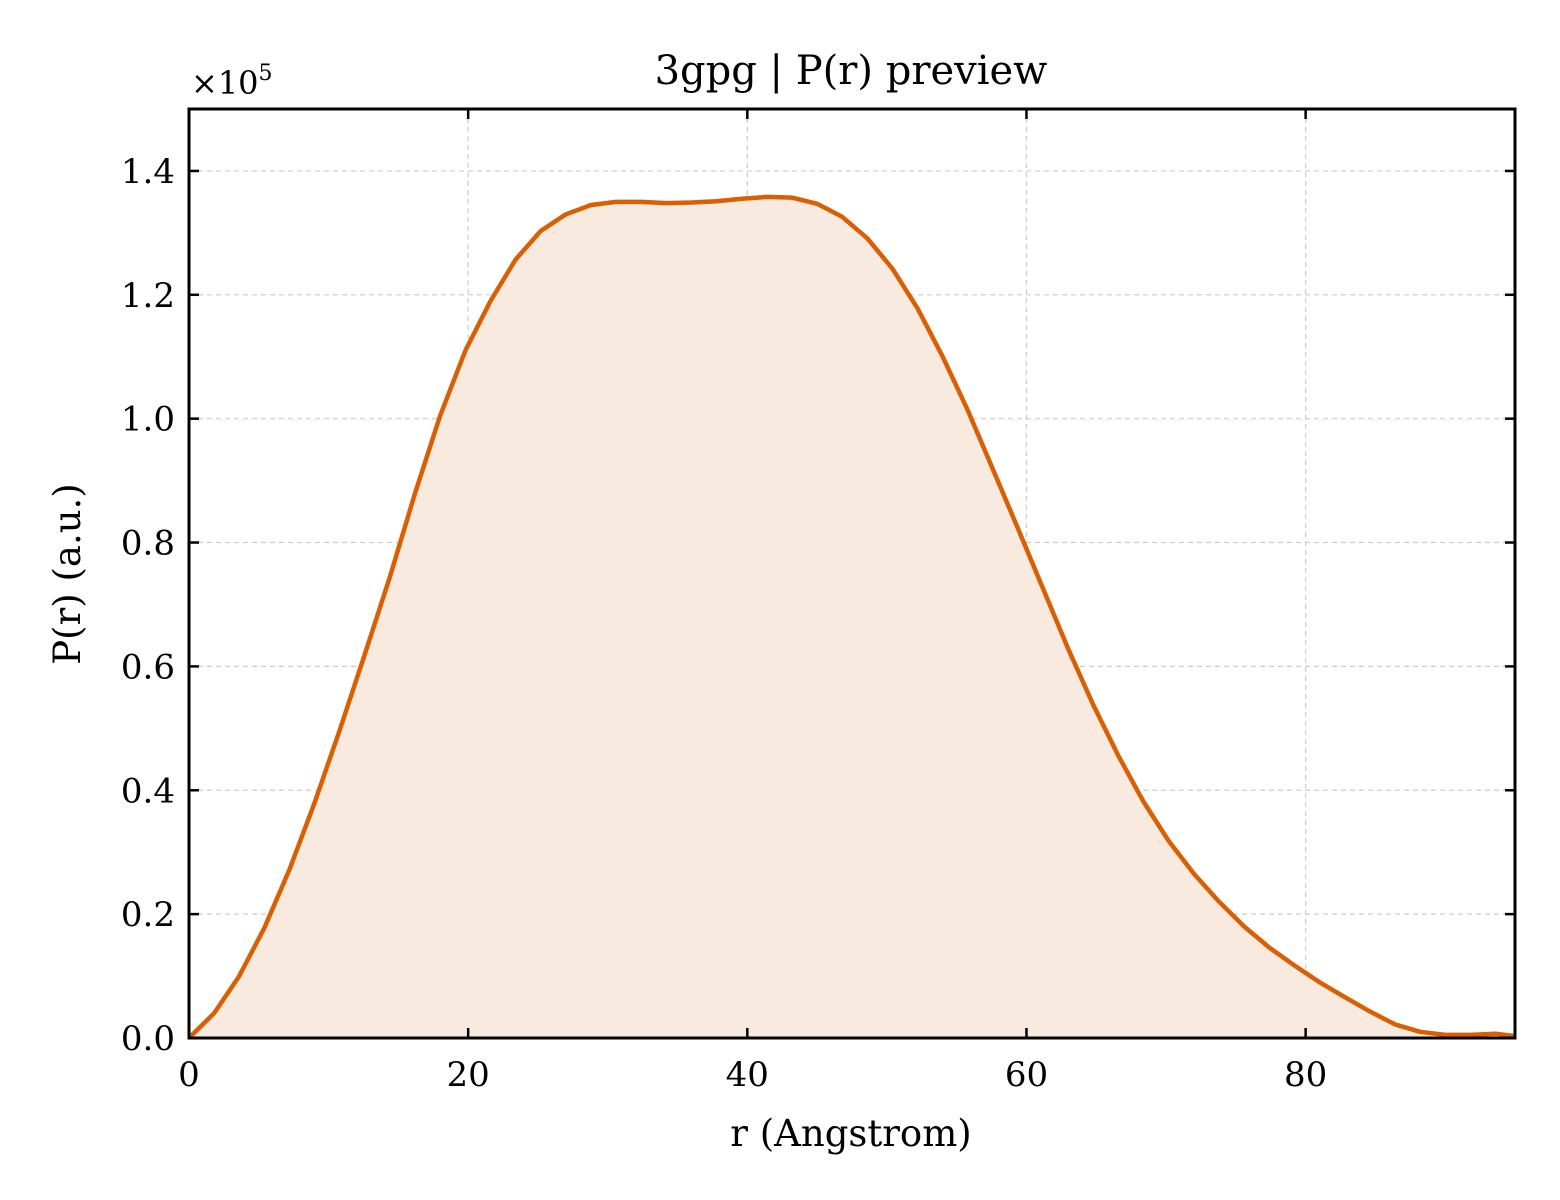 The image size is (1560, 1200). I want to click on y-tick-label: 0.2, so click(148, 915).